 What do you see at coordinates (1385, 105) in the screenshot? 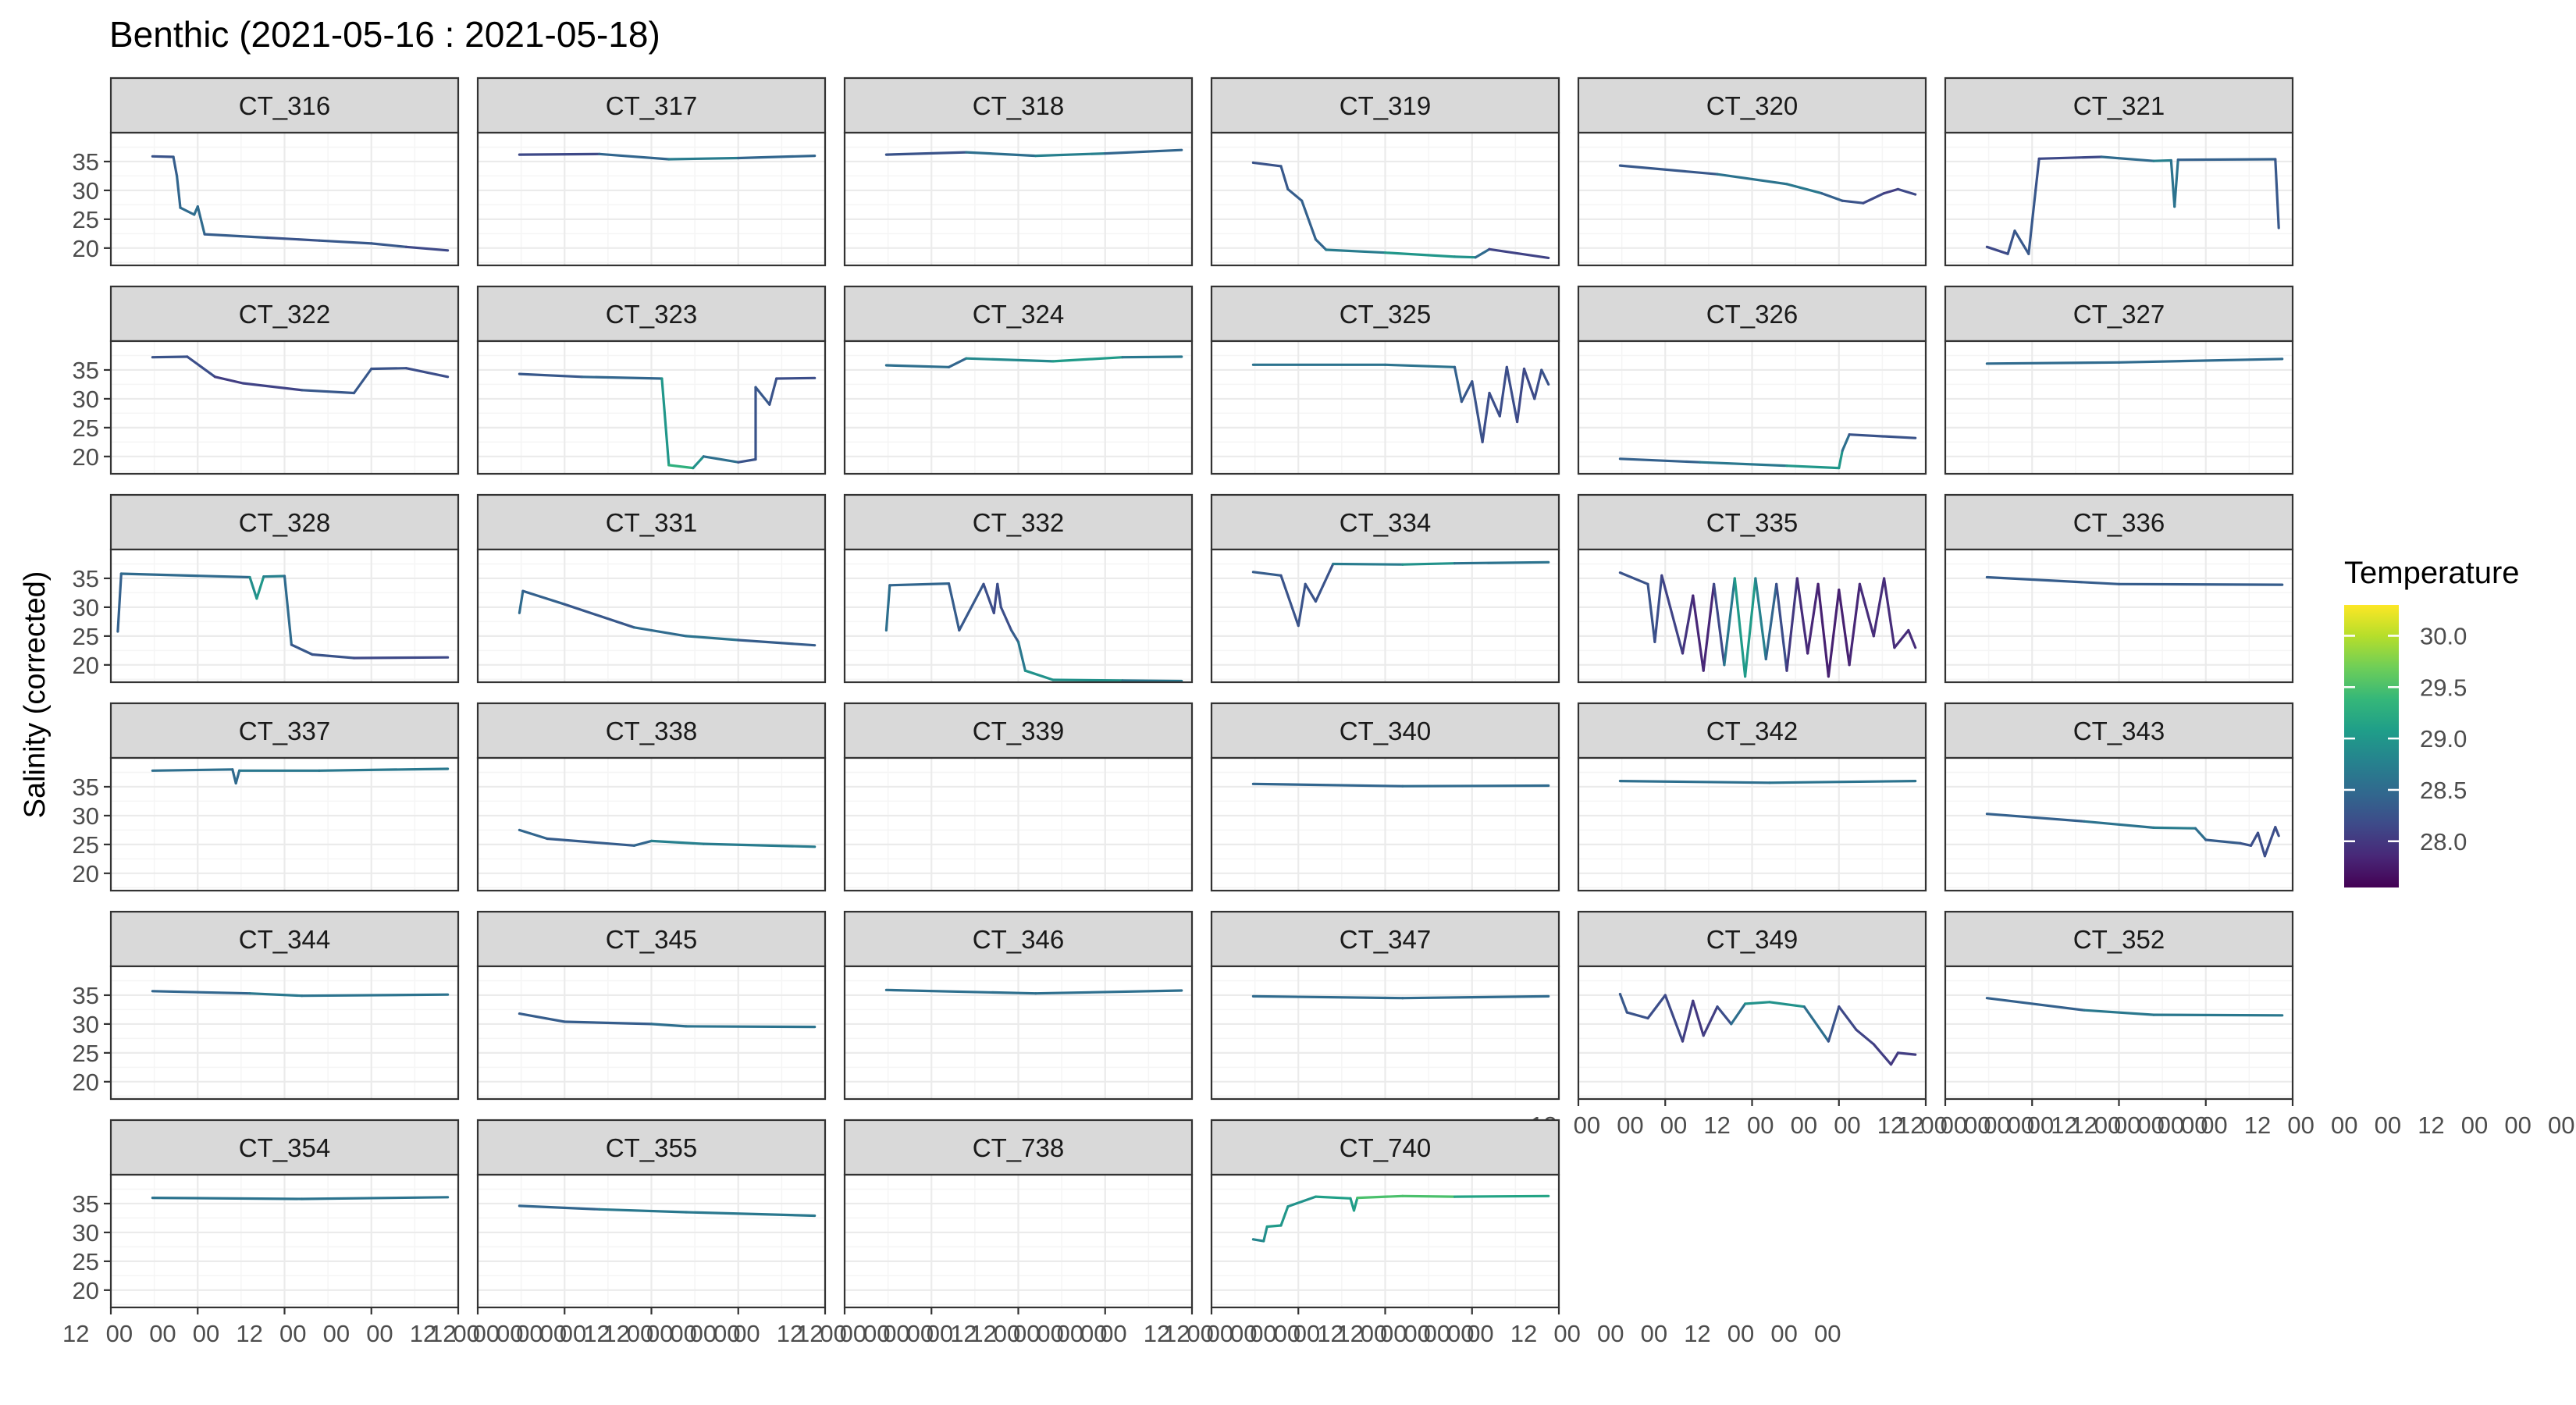
I see `facet-strip-label: CT_319` at bounding box center [1385, 105].